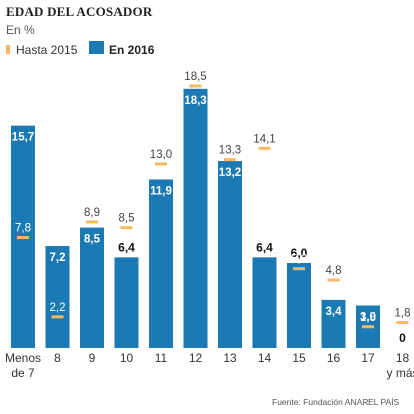  I want to click on marker-label-2015: 1,5, so click(368, 318).